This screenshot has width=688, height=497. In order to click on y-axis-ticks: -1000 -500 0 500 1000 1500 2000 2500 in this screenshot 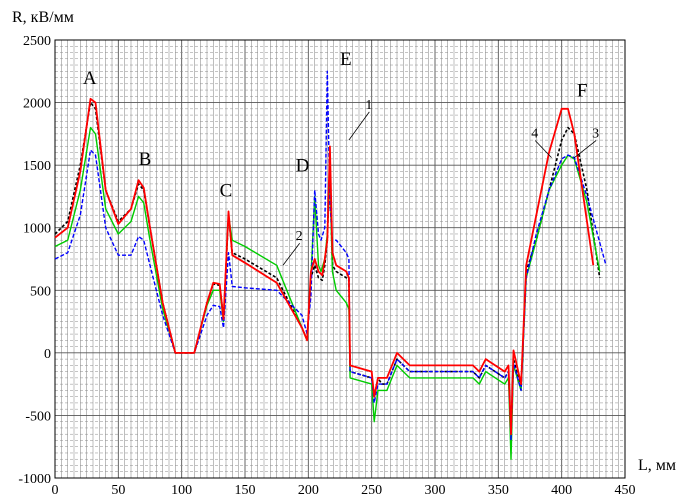, I will do `click(34, 260)`.